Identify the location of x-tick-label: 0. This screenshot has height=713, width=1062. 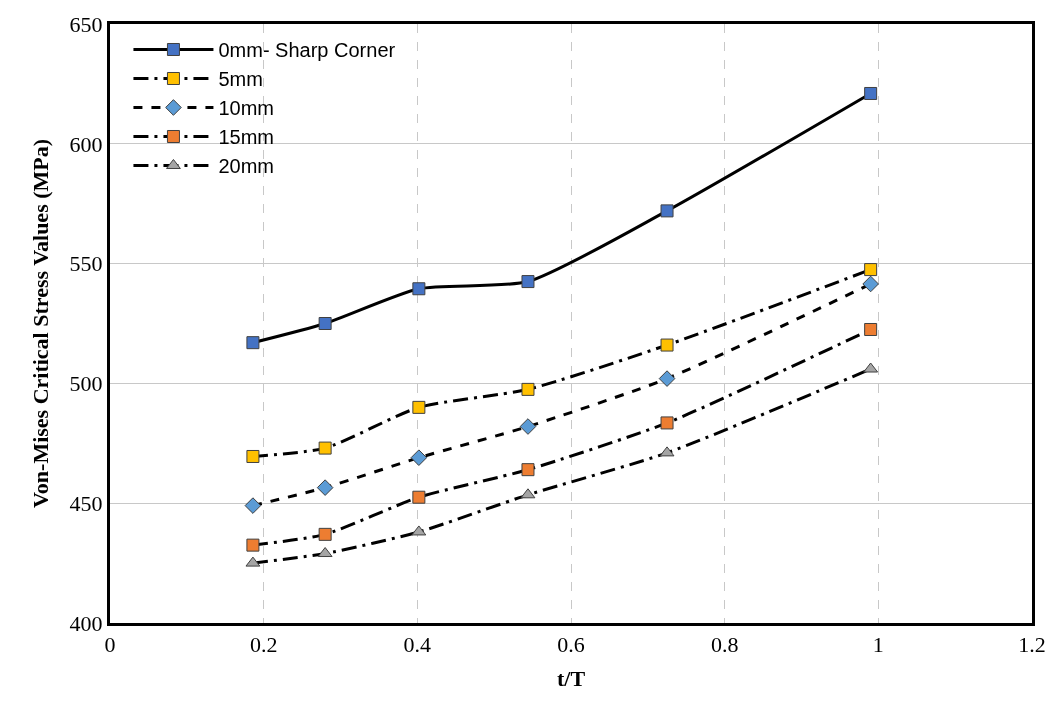
(110, 645).